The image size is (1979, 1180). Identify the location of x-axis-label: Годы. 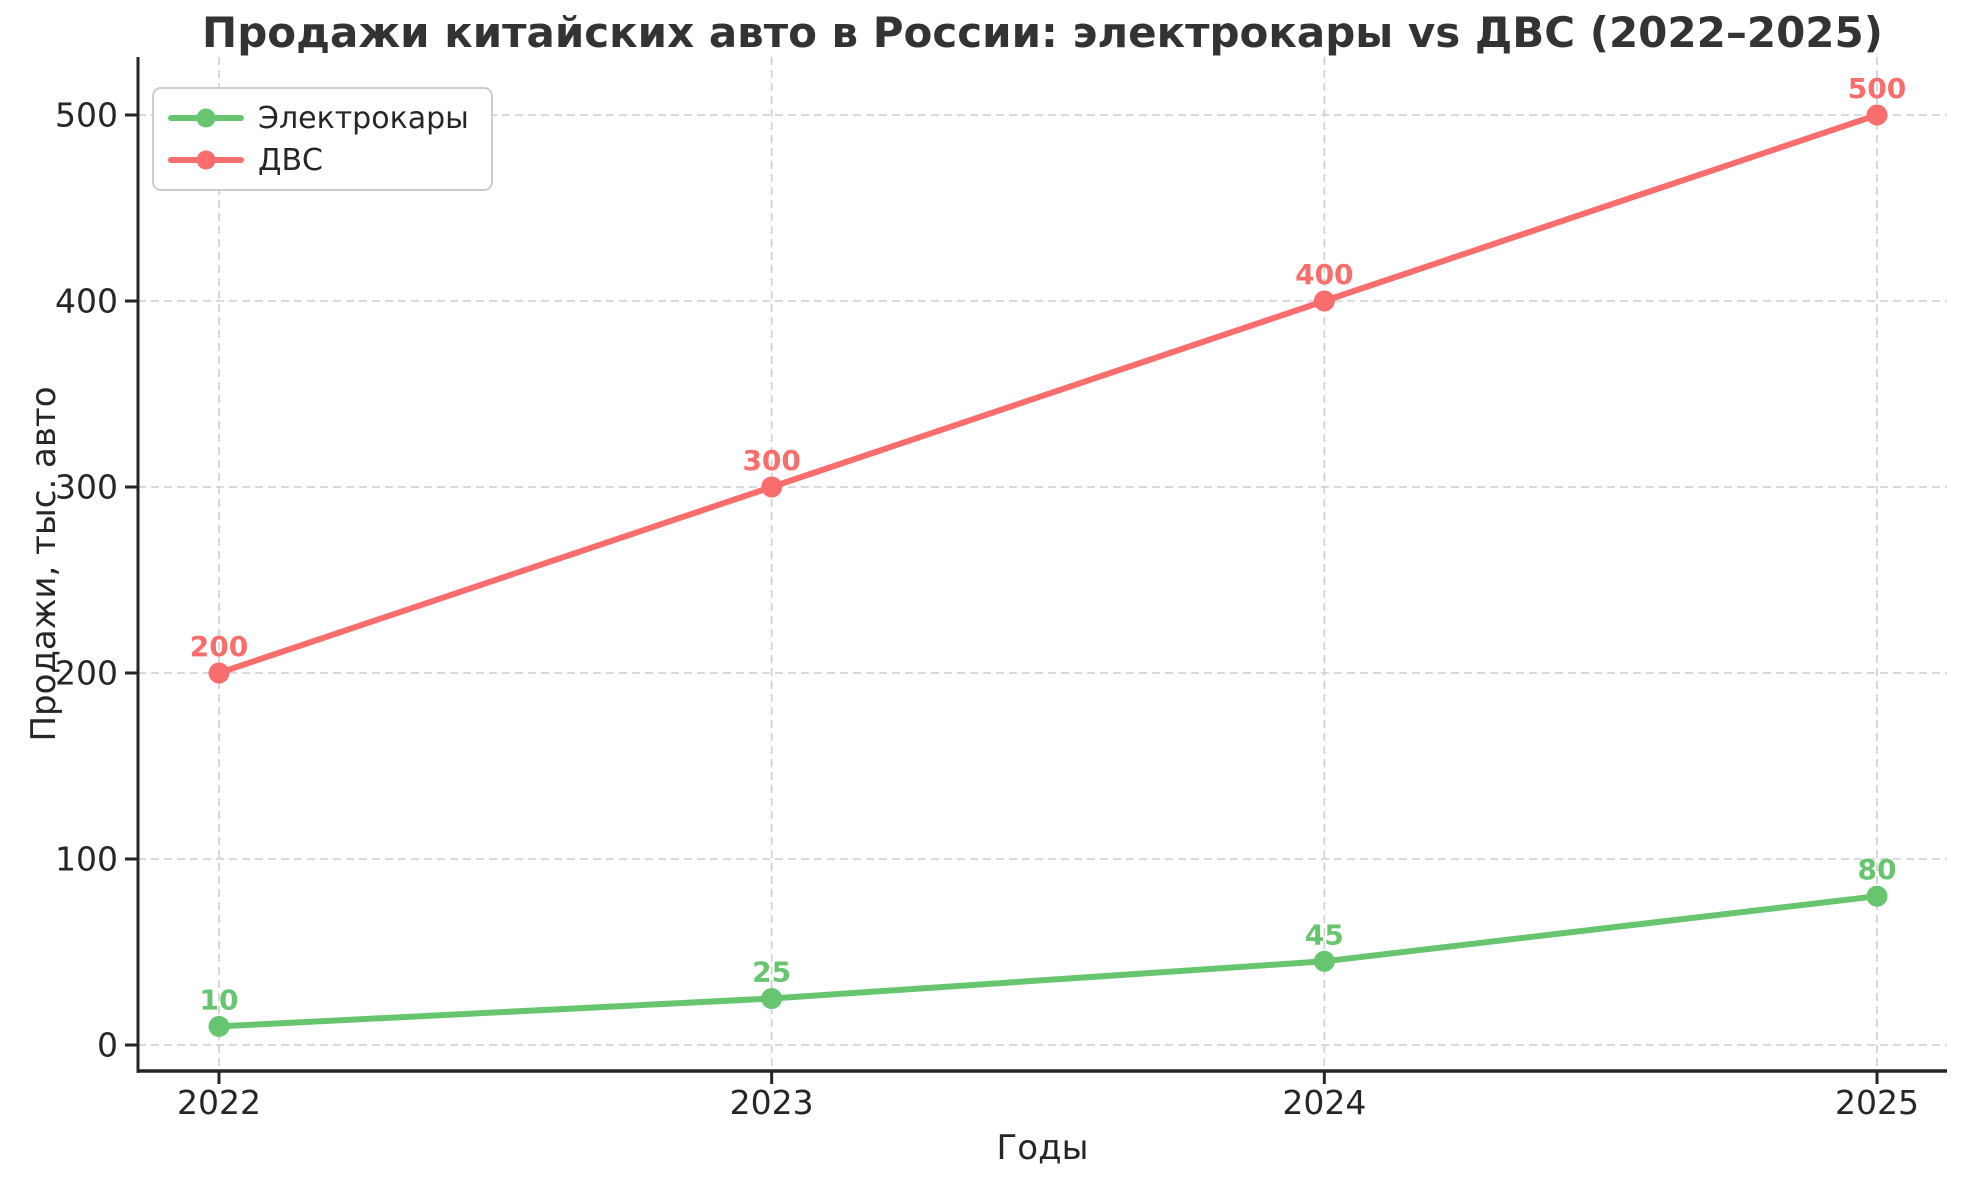
(1042, 1148).